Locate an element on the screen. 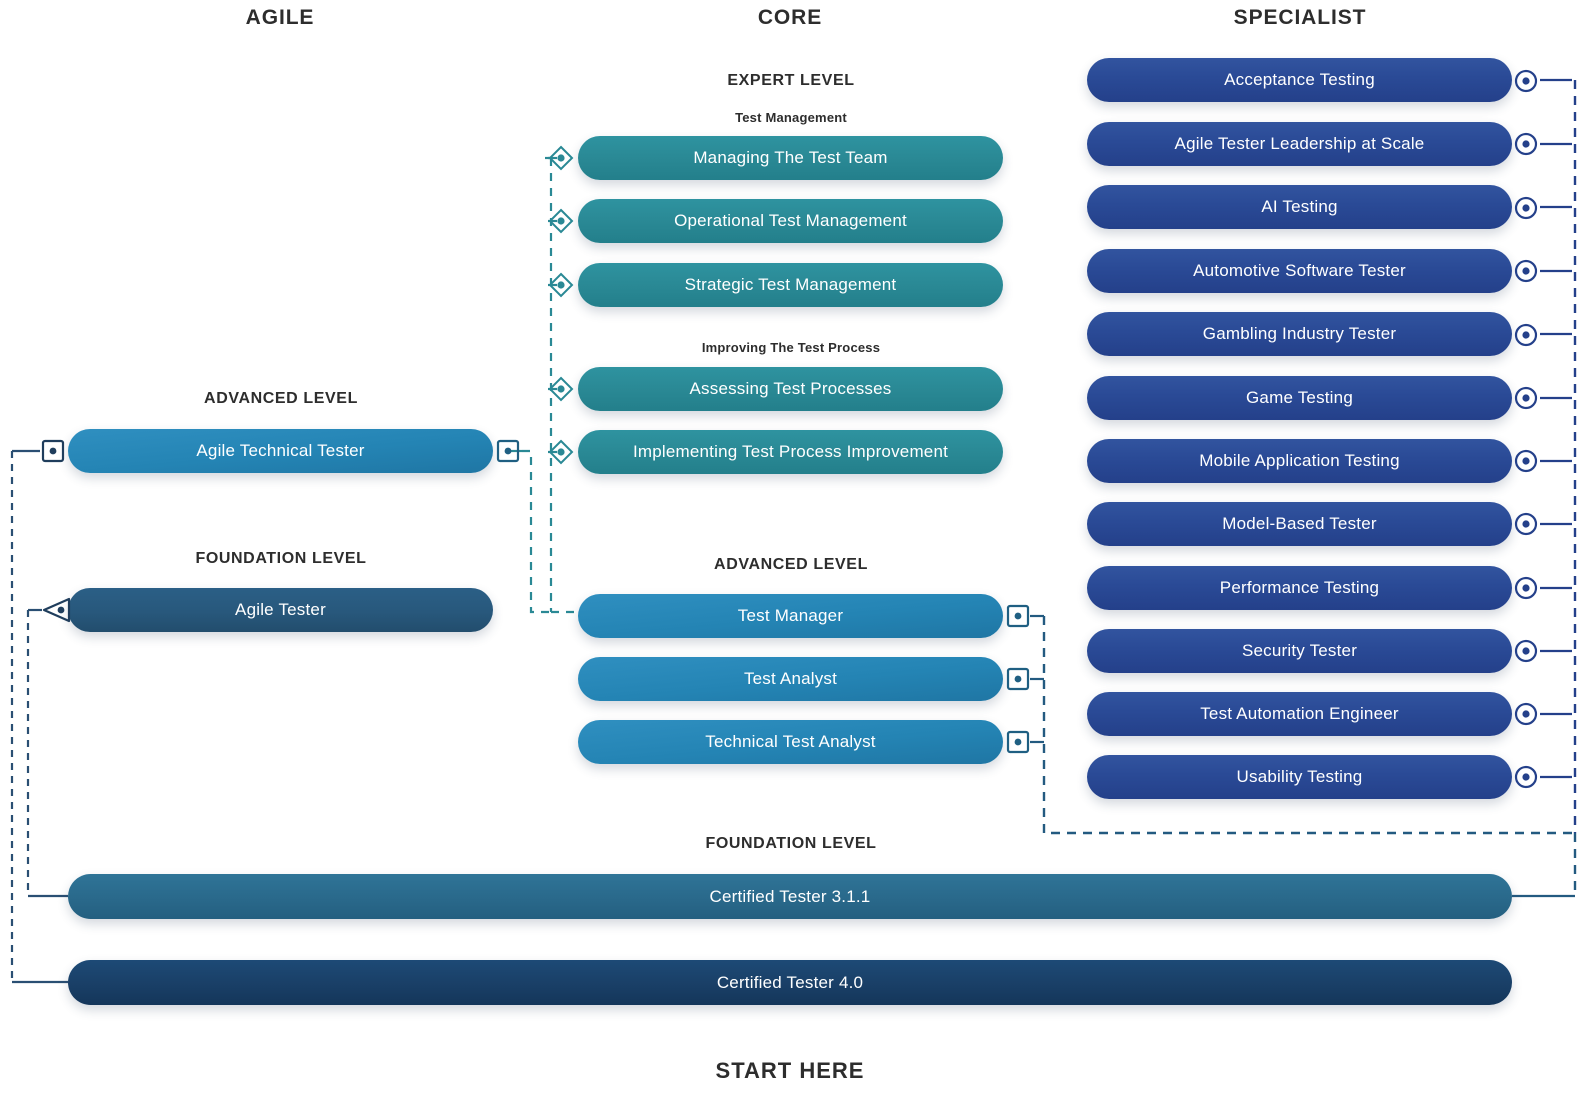 The height and width of the screenshot is (1106, 1590). start-here-label: START HERE is located at coordinates (790, 1070).